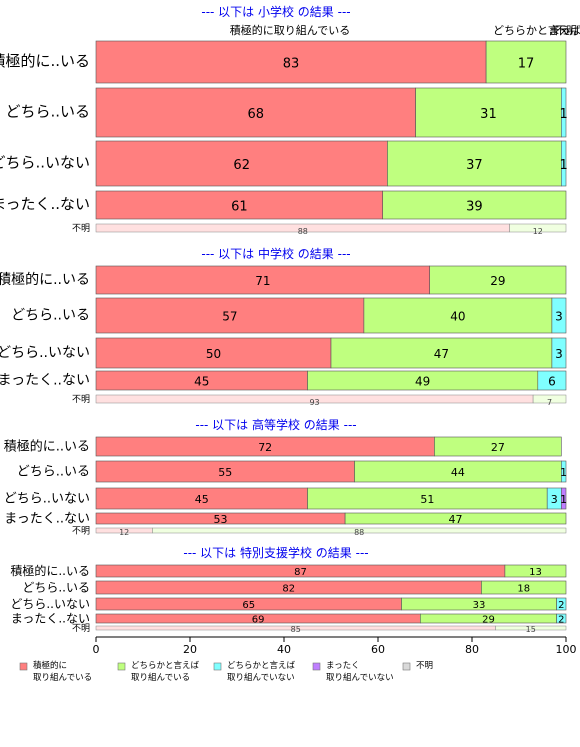 This screenshot has width=580, height=747. What do you see at coordinates (248, 605) in the screenshot?
I see `data-label: 65` at bounding box center [248, 605].